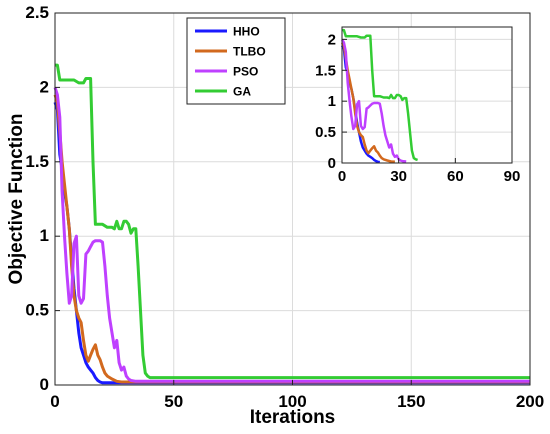 Image resolution: width=550 pixels, height=434 pixels. I want to click on main-ytick-label-1: 0.5, so click(37, 310).